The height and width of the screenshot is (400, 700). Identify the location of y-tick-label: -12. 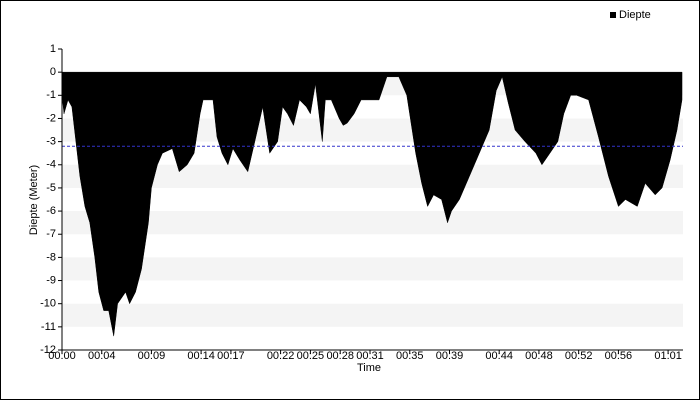
(48, 350).